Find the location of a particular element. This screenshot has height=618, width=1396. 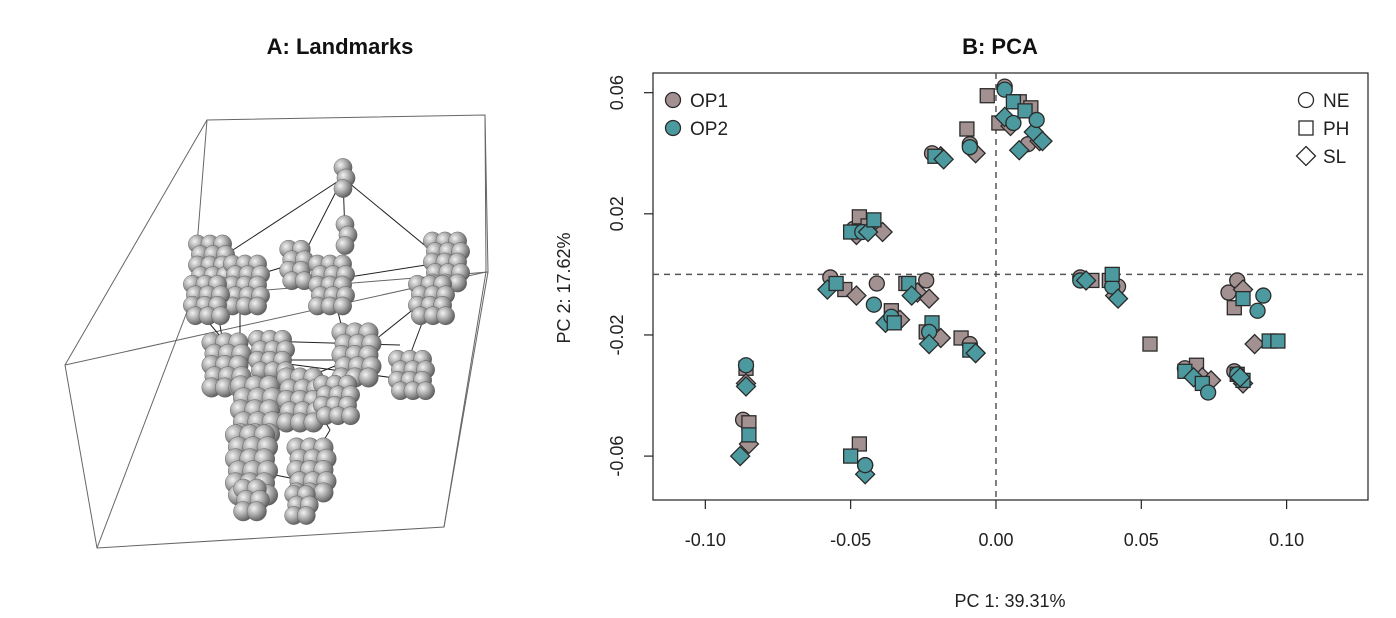

y-tick-label: 0.06 is located at coordinates (617, 92).